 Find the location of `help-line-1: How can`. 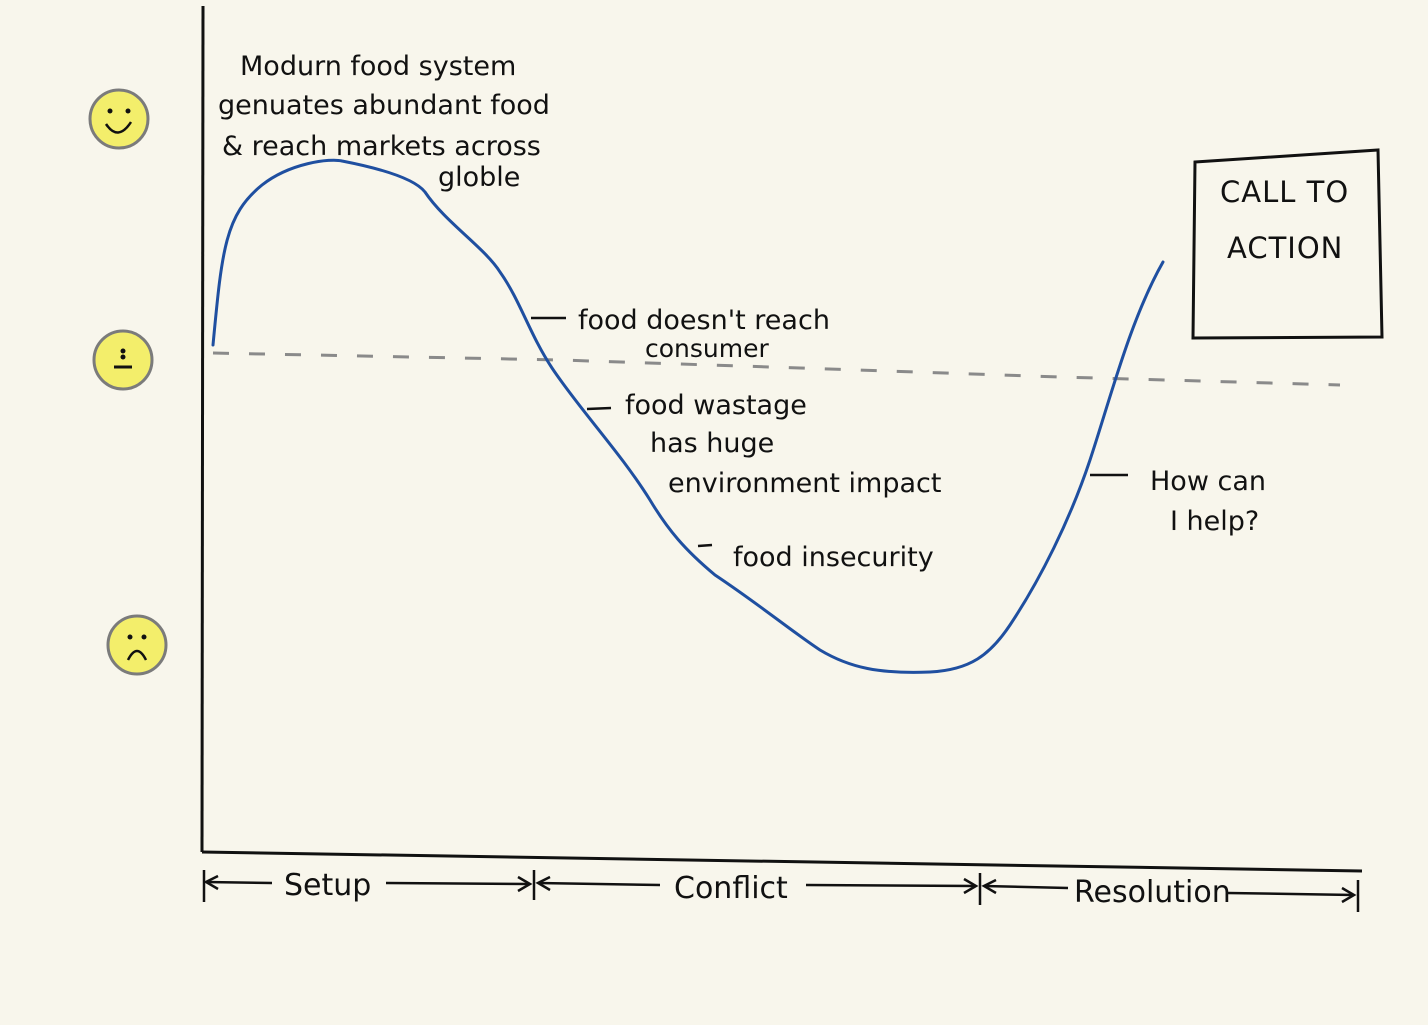

help-line-1: How can is located at coordinates (1208, 481).